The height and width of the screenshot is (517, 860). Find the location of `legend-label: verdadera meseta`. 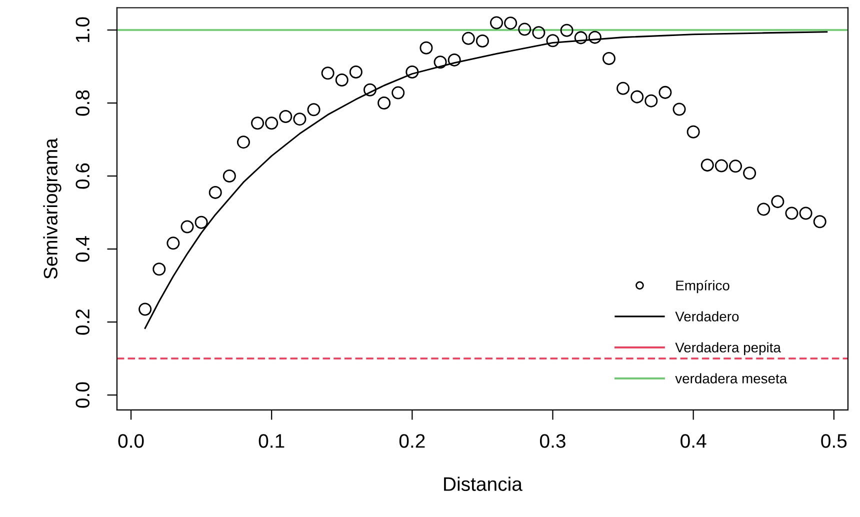

legend-label: verdadera meseta is located at coordinates (731, 378).